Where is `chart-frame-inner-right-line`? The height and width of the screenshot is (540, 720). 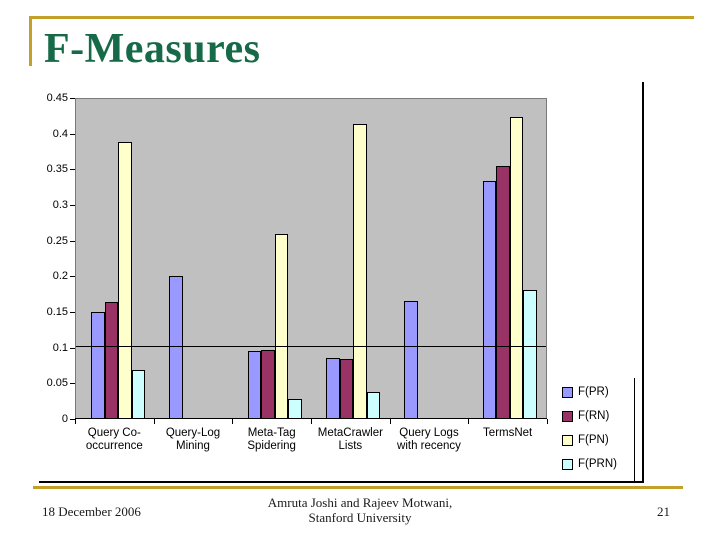
chart-frame-inner-right-line is located at coordinates (634, 430).